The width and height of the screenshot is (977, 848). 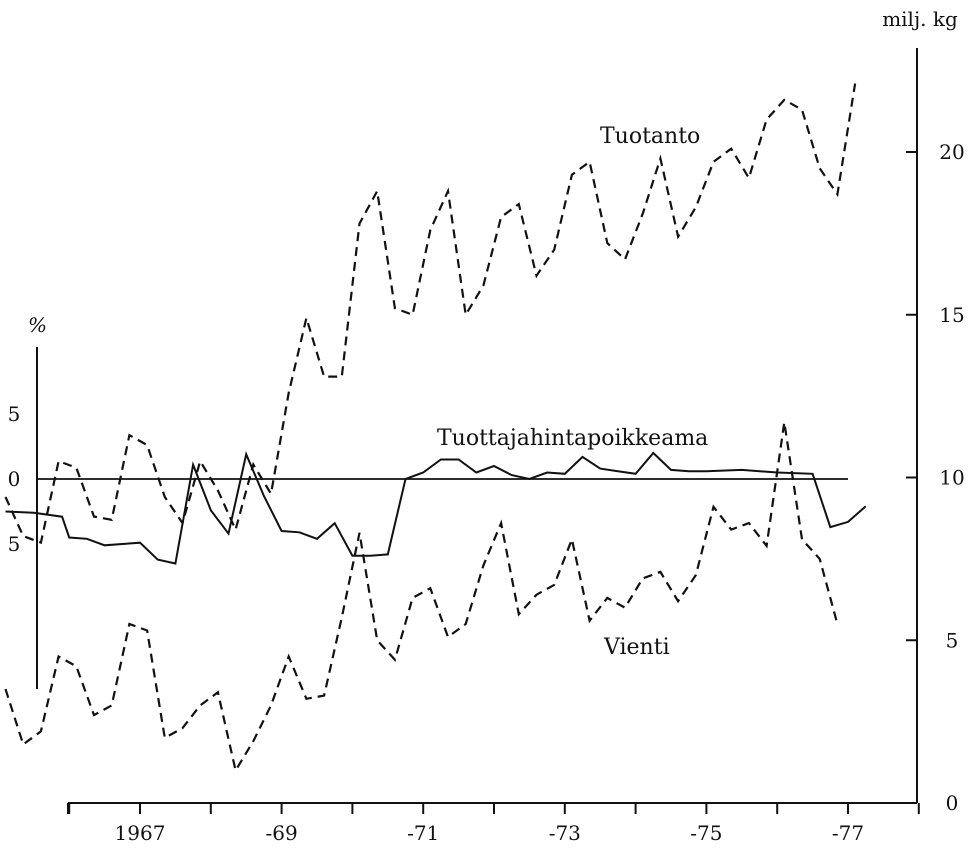 I want to click on x-axis-tick-label: -73, so click(x=565, y=833).